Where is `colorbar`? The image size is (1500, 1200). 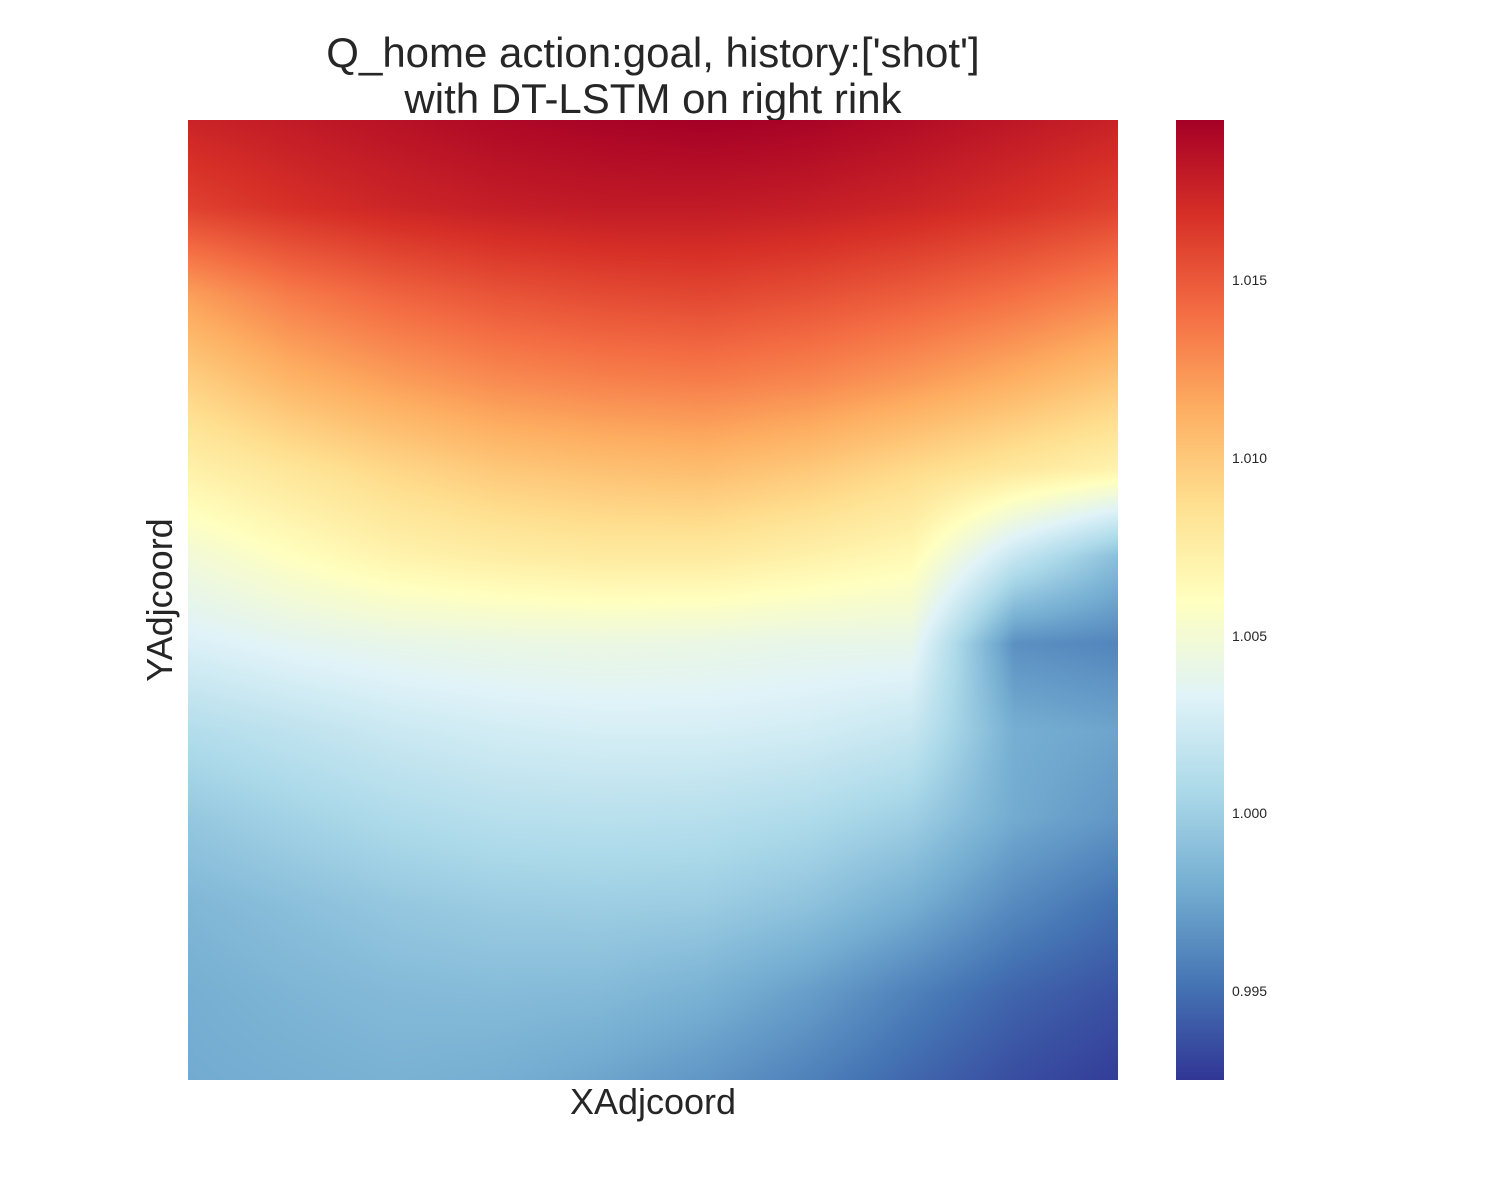
colorbar is located at coordinates (1200, 600).